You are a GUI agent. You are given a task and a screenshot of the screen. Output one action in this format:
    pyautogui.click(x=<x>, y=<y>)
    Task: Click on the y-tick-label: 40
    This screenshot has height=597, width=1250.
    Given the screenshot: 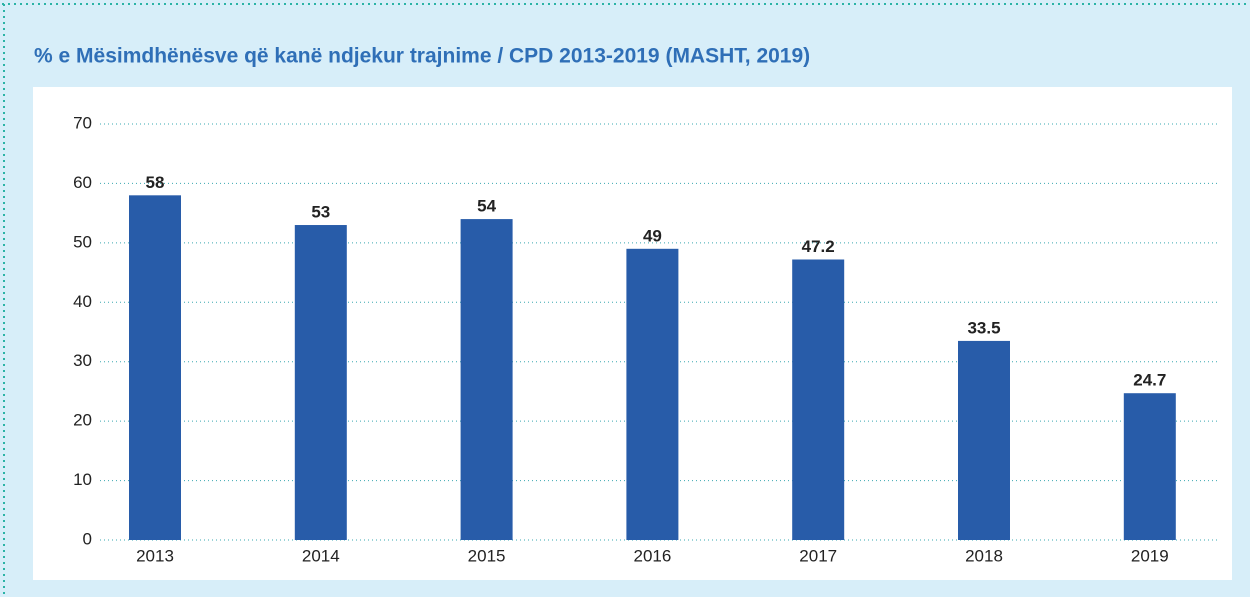 What is the action you would take?
    pyautogui.click(x=82, y=301)
    